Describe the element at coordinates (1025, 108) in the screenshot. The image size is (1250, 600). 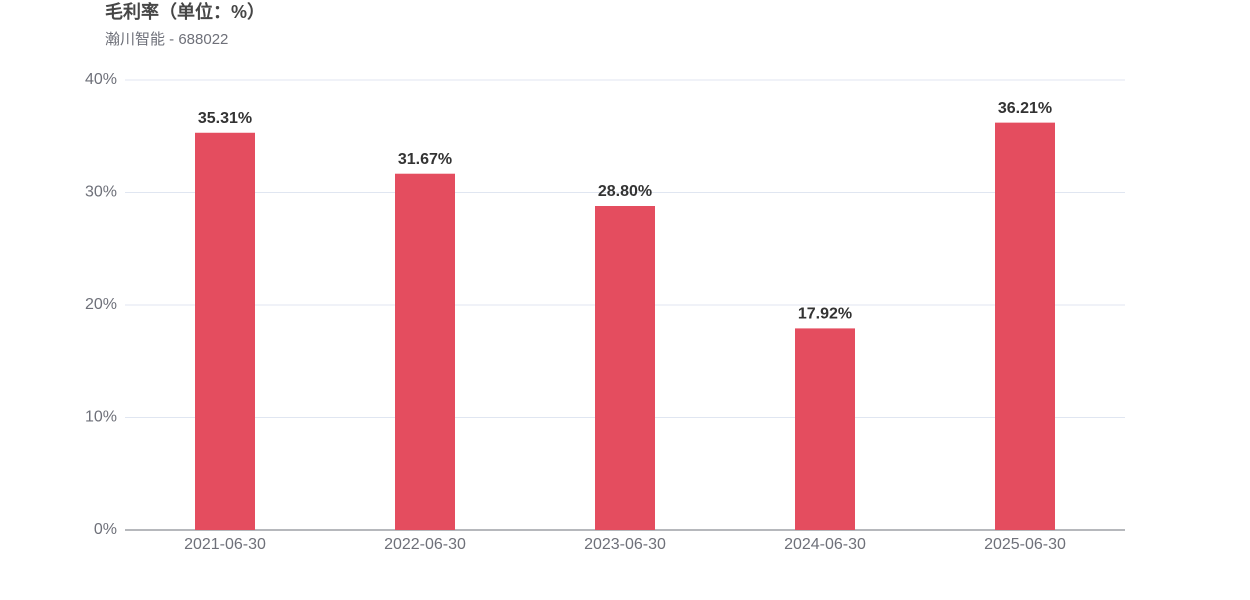
I see `data-label: 36.21%` at that location.